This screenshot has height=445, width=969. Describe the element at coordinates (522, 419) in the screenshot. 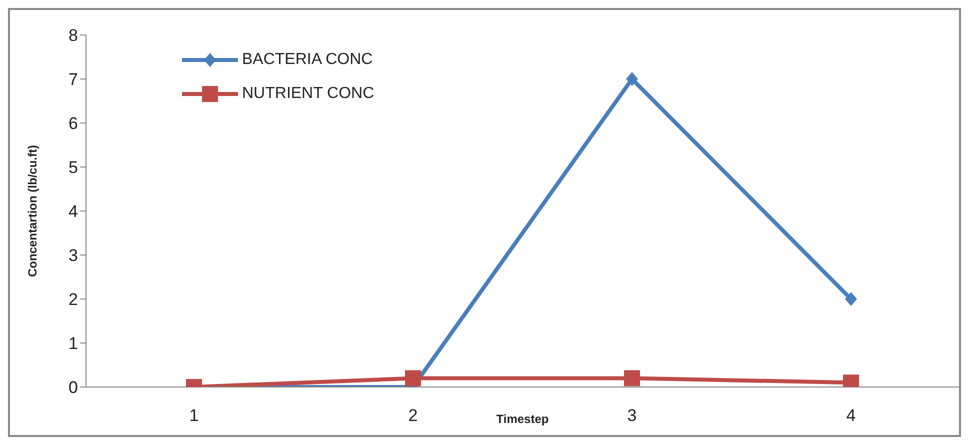

I see `x-axis-title: Timestep` at that location.